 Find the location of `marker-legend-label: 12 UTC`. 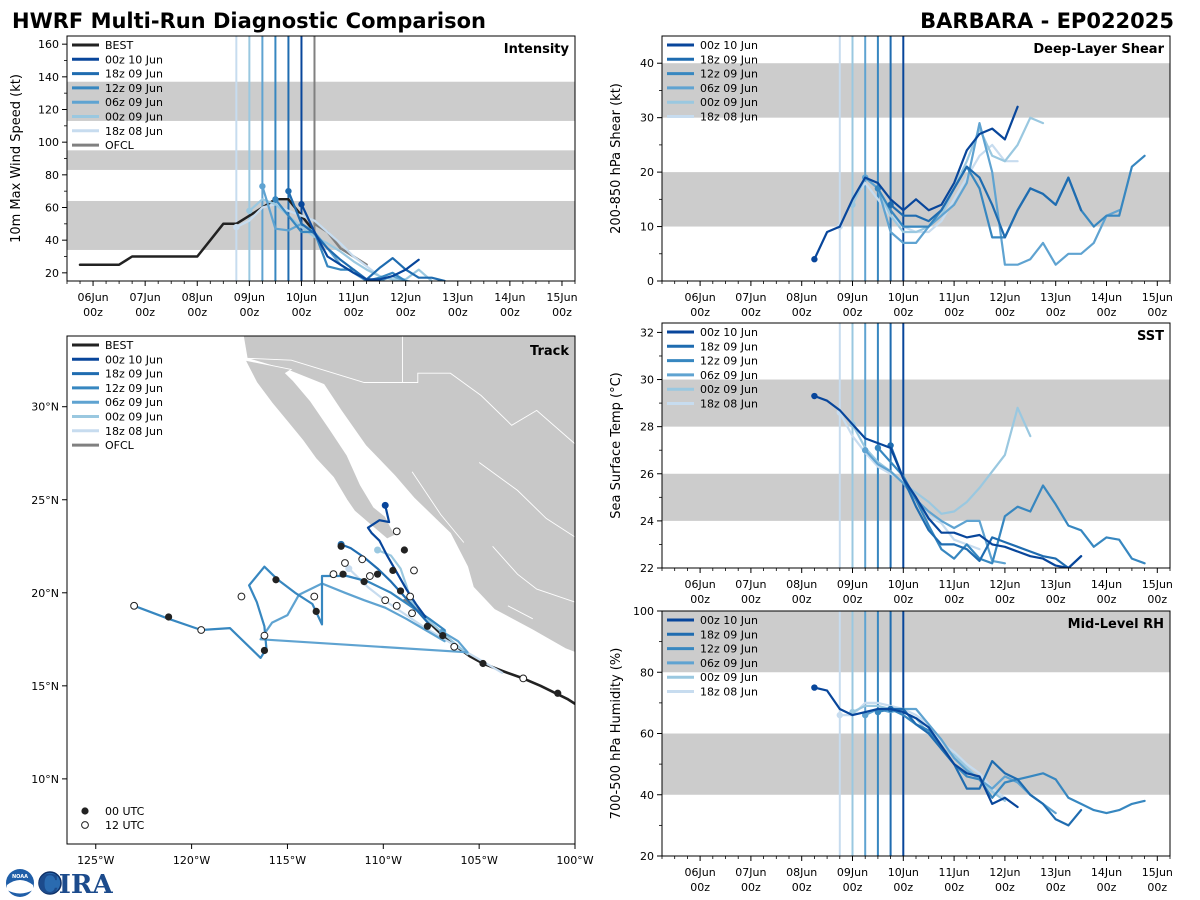

marker-legend-label: 12 UTC is located at coordinates (125, 825).